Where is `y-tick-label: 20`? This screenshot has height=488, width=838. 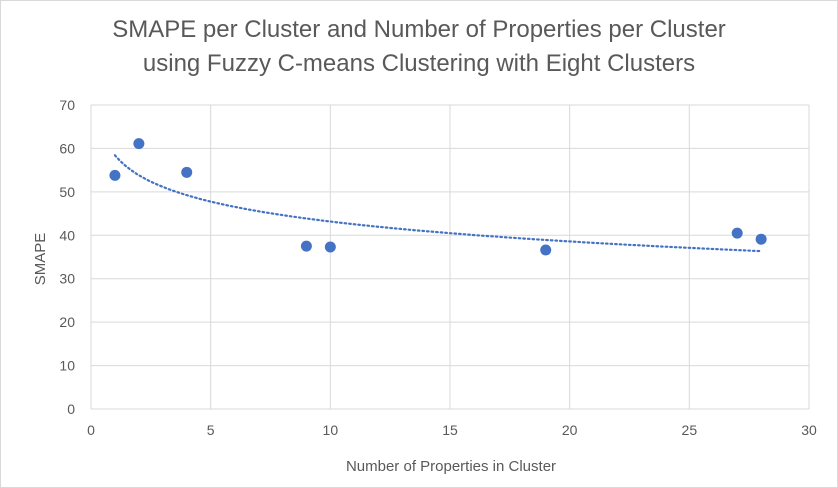 y-tick-label: 20 is located at coordinates (67, 322).